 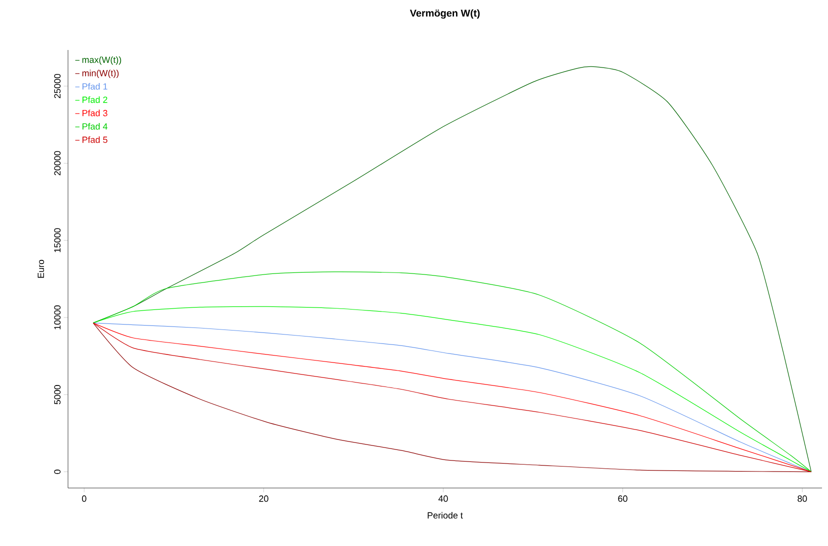 I want to click on legend-label: Pfad 5, so click(x=95, y=139).